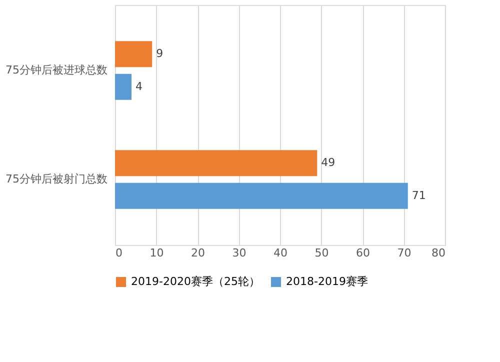  Describe the element at coordinates (404, 253) in the screenshot. I see `x-tick-label: 70` at that location.